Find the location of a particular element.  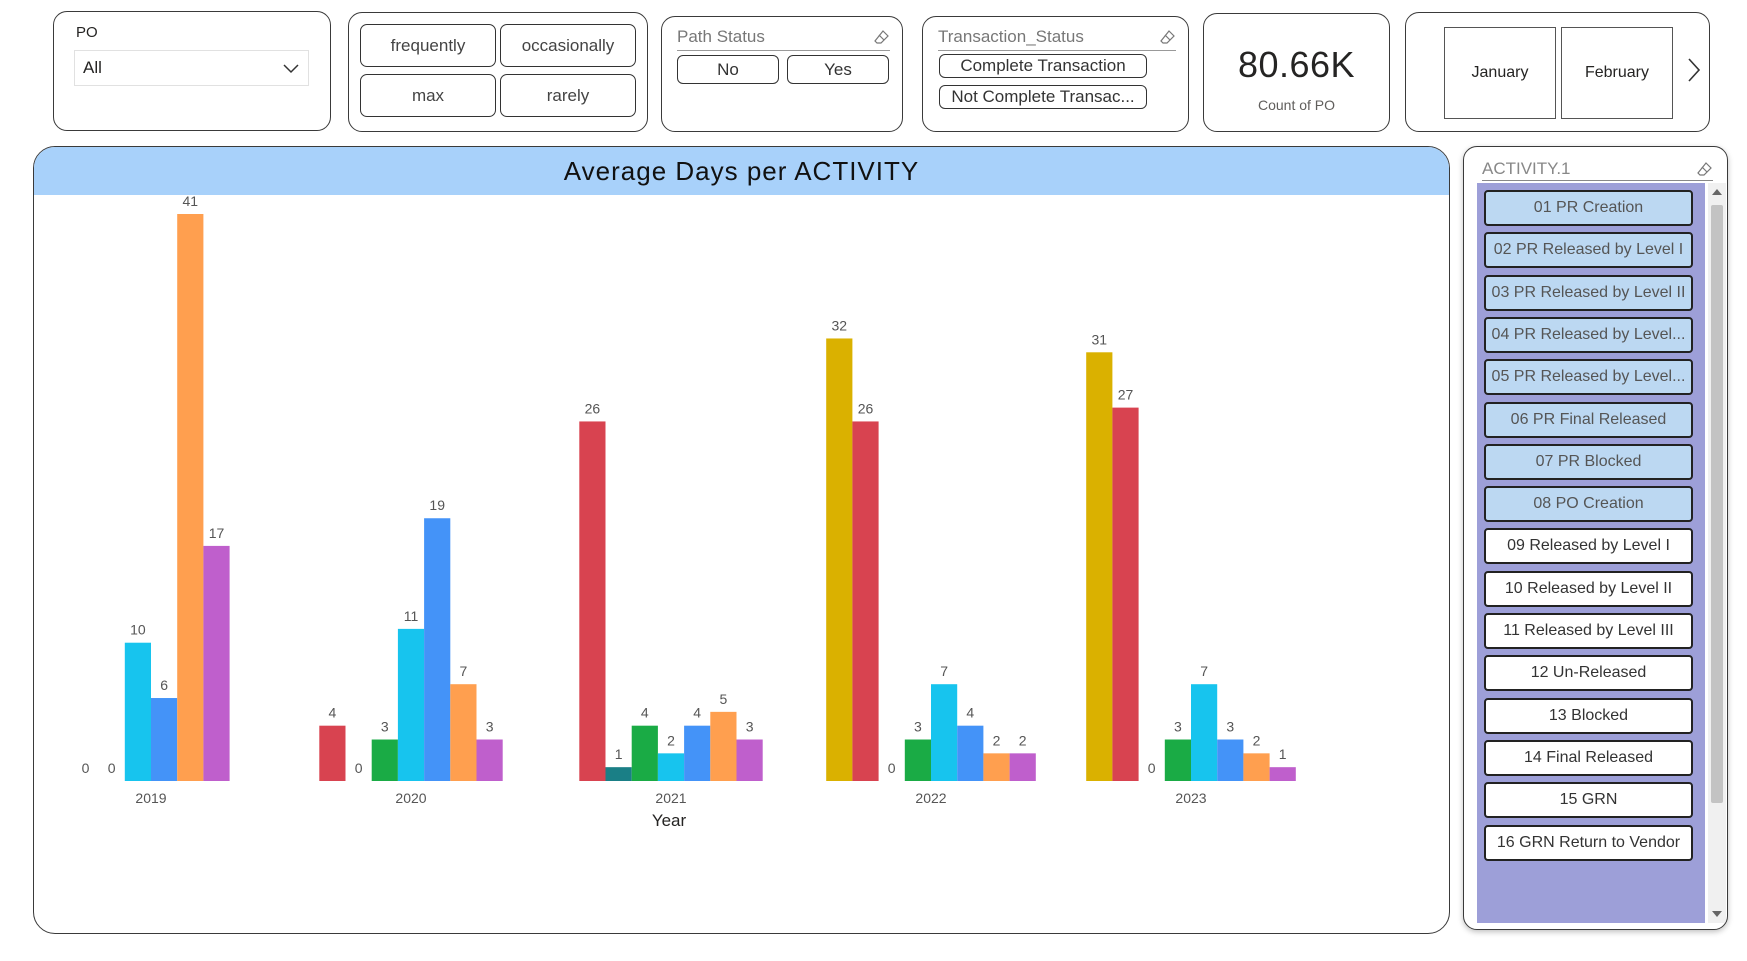

activity-item: 02 PR Released by Level I is located at coordinates (1588, 250).